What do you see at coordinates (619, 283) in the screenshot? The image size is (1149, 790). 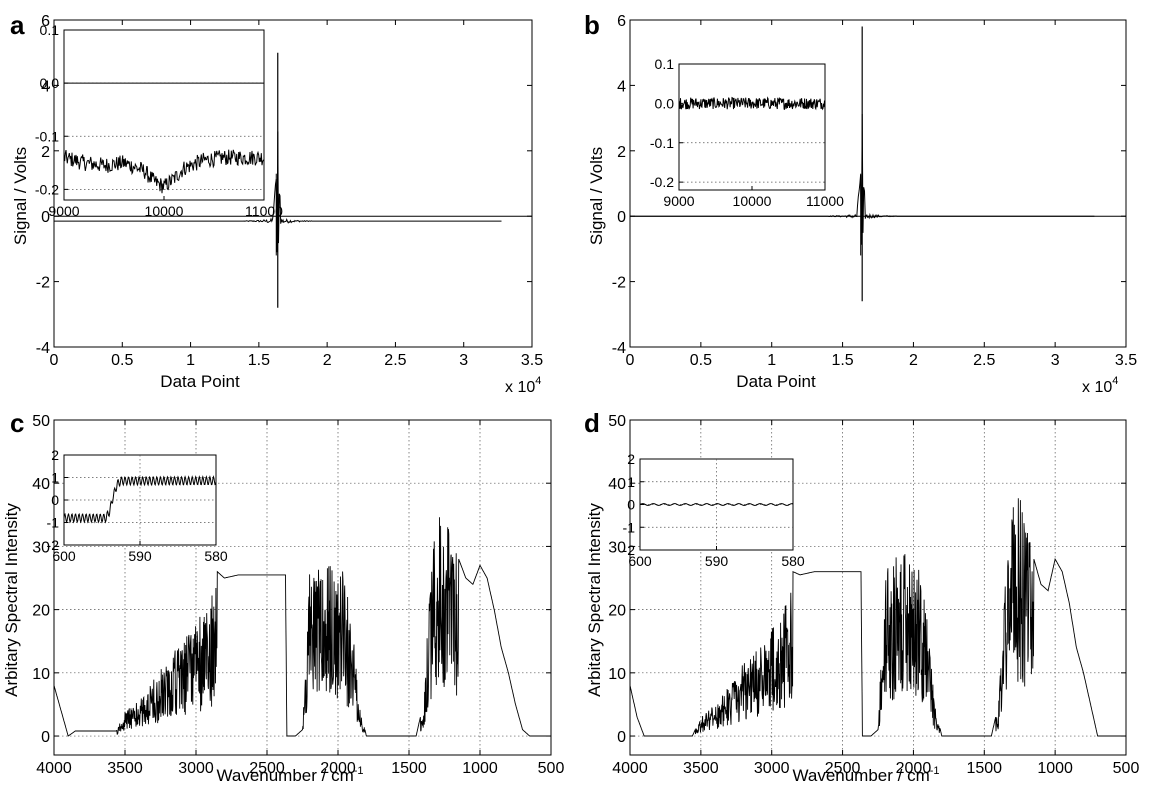 I see `y-tick-label-b: -2` at bounding box center [619, 283].